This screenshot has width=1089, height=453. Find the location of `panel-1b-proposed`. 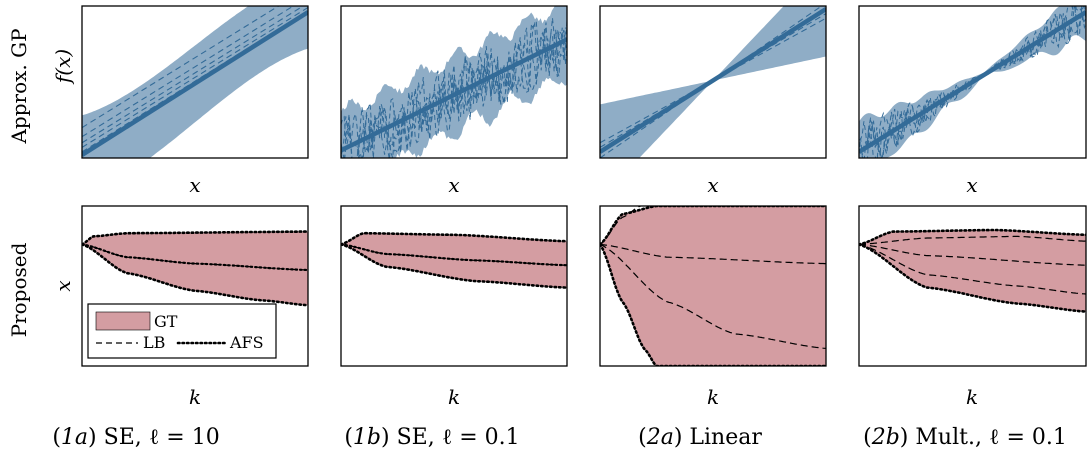

panel-1b-proposed is located at coordinates (454, 260).